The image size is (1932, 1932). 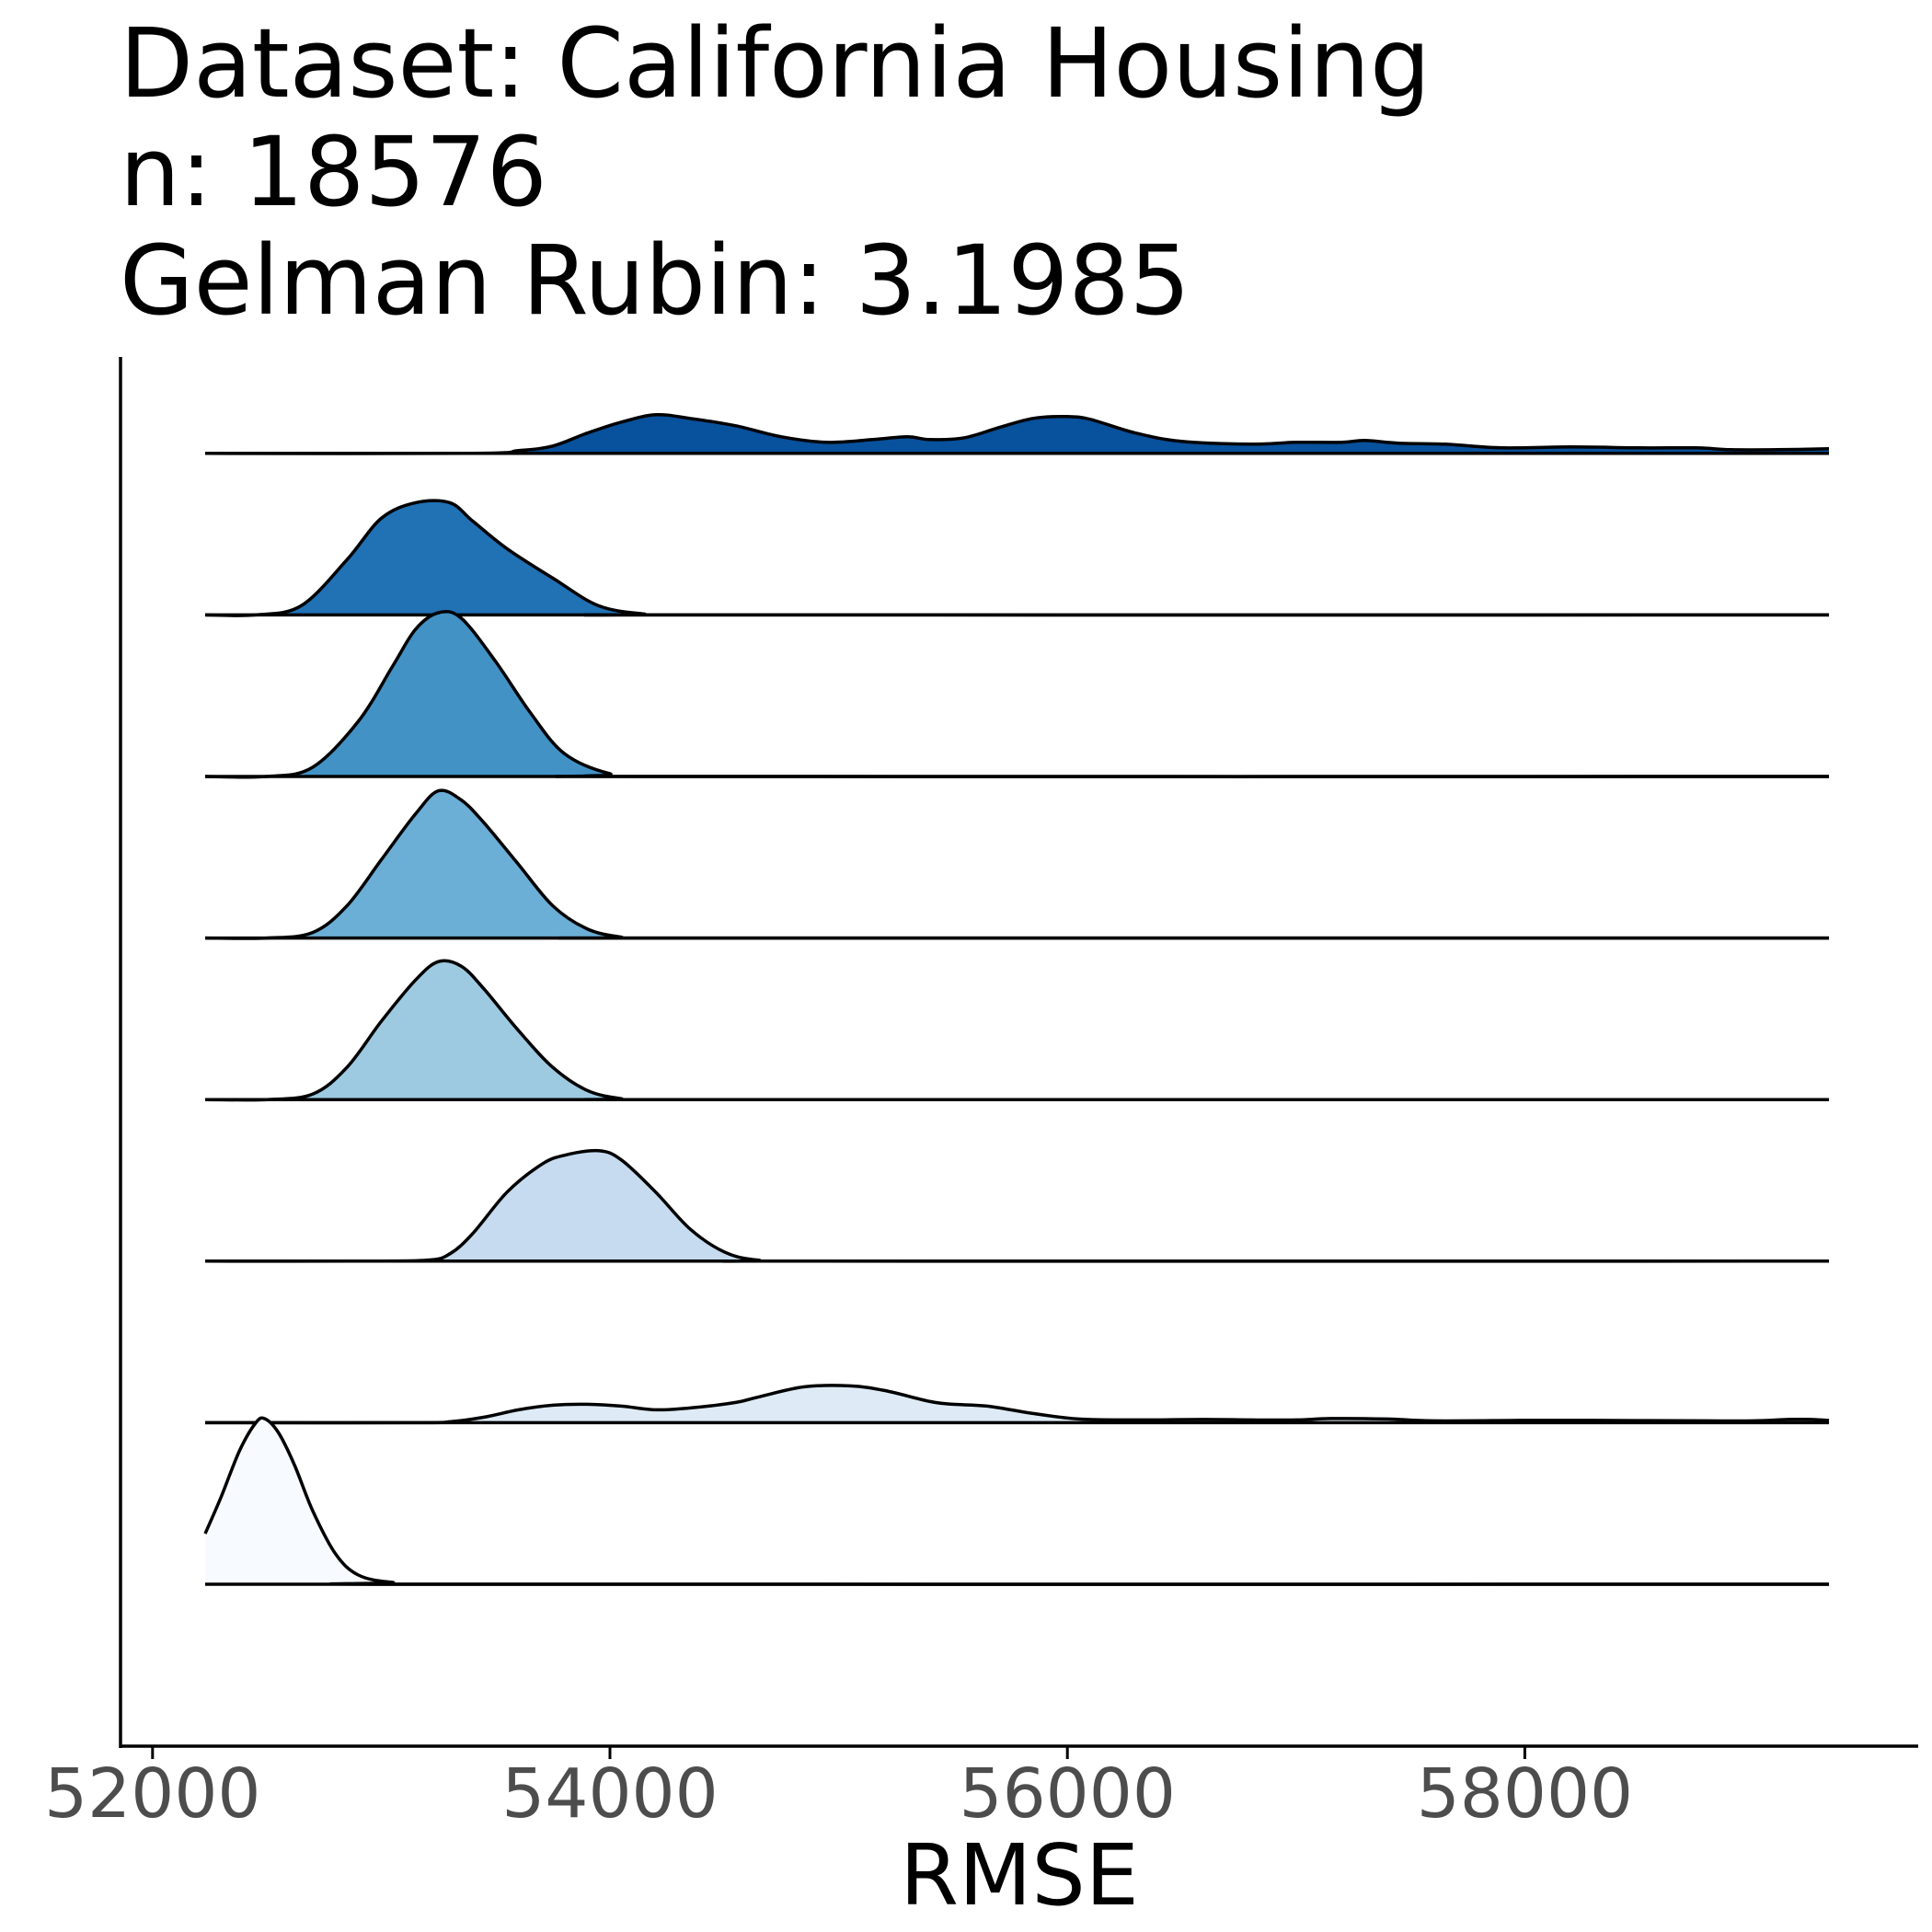 I want to click on x-tick-label: 52000, so click(x=152, y=1794).